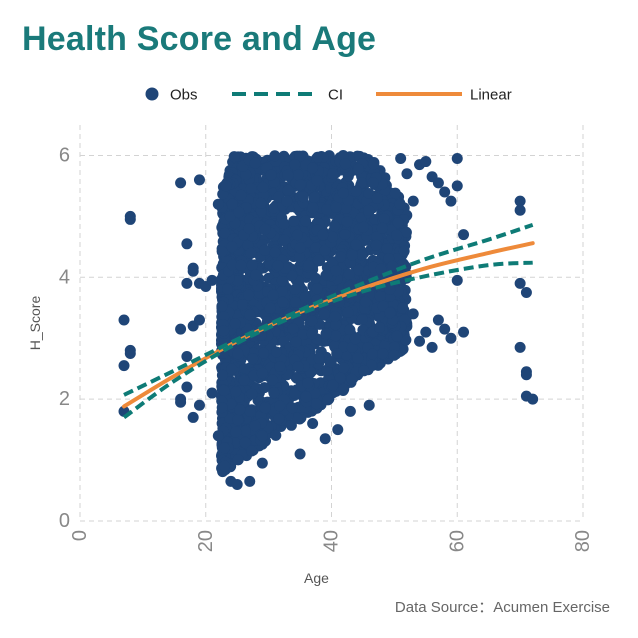 This screenshot has width=638, height=638. Describe the element at coordinates (583, 541) in the screenshot. I see `x-tick-label: 80` at that location.